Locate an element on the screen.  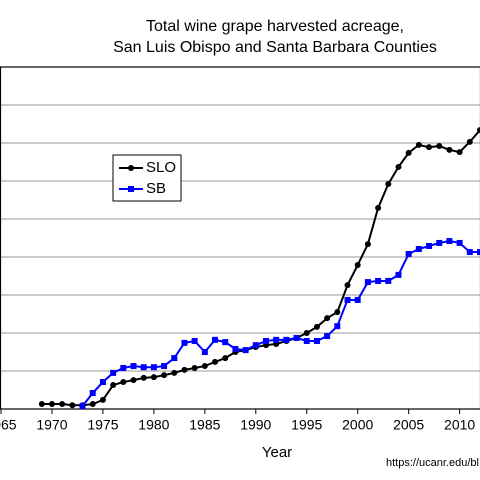
x-axis-label: Year is located at coordinates (277, 452).